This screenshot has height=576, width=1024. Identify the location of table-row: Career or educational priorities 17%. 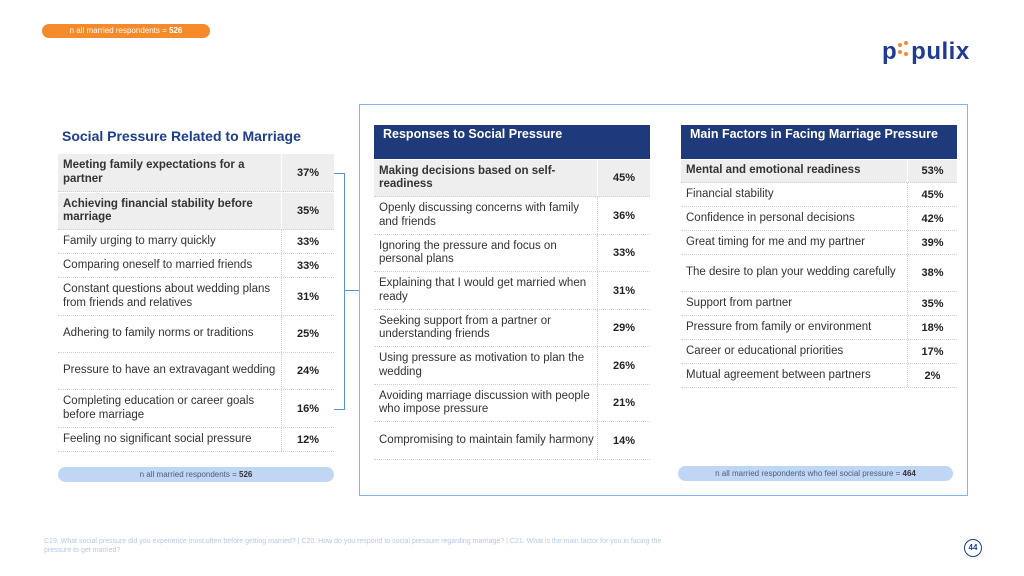
(819, 352).